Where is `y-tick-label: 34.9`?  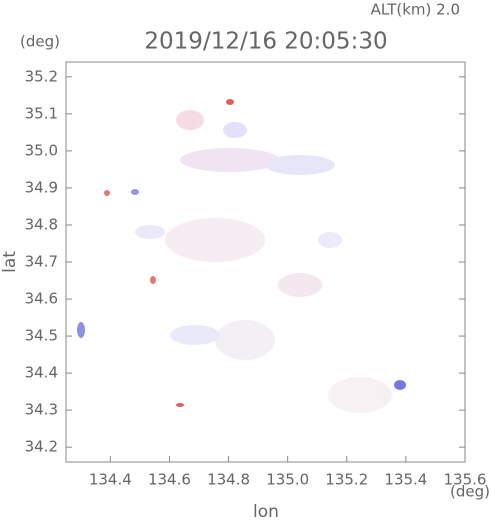 y-tick-label: 34.9 is located at coordinates (41, 187).